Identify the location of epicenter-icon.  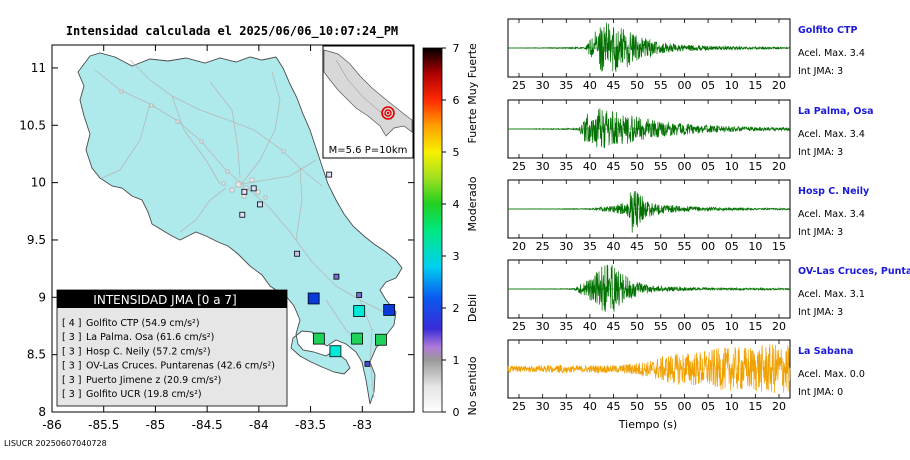
(388, 113).